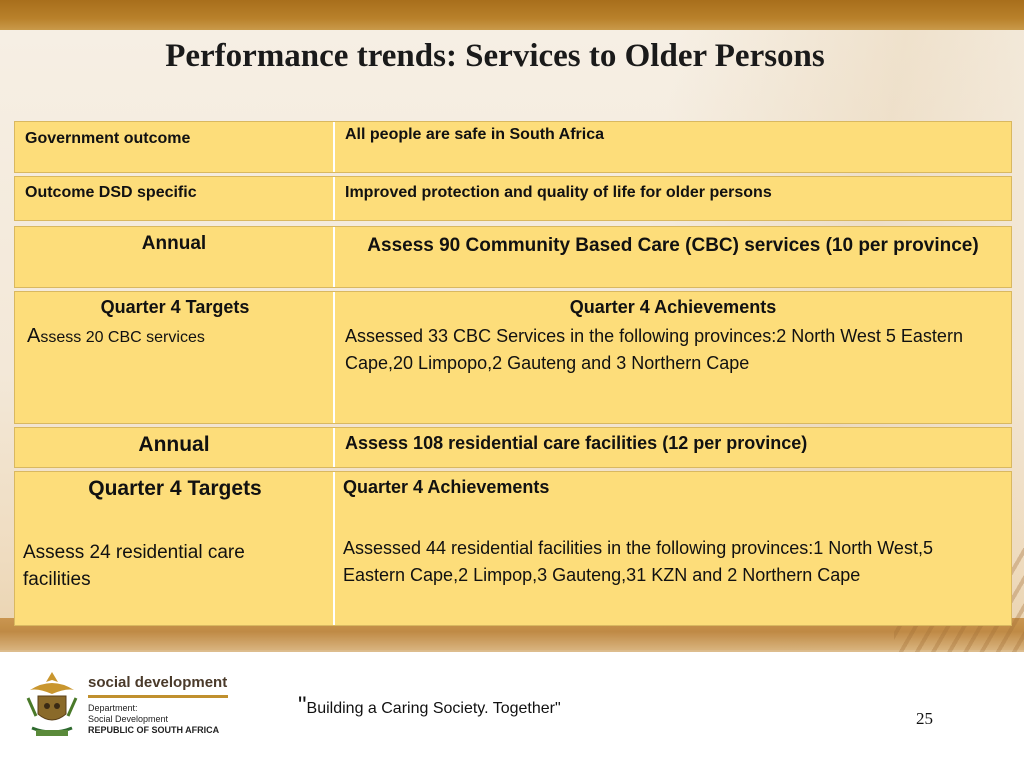 This screenshot has height=768, width=1024. What do you see at coordinates (111, 192) in the screenshot?
I see `outcome-dsd-label: Outcome DSD specific` at bounding box center [111, 192].